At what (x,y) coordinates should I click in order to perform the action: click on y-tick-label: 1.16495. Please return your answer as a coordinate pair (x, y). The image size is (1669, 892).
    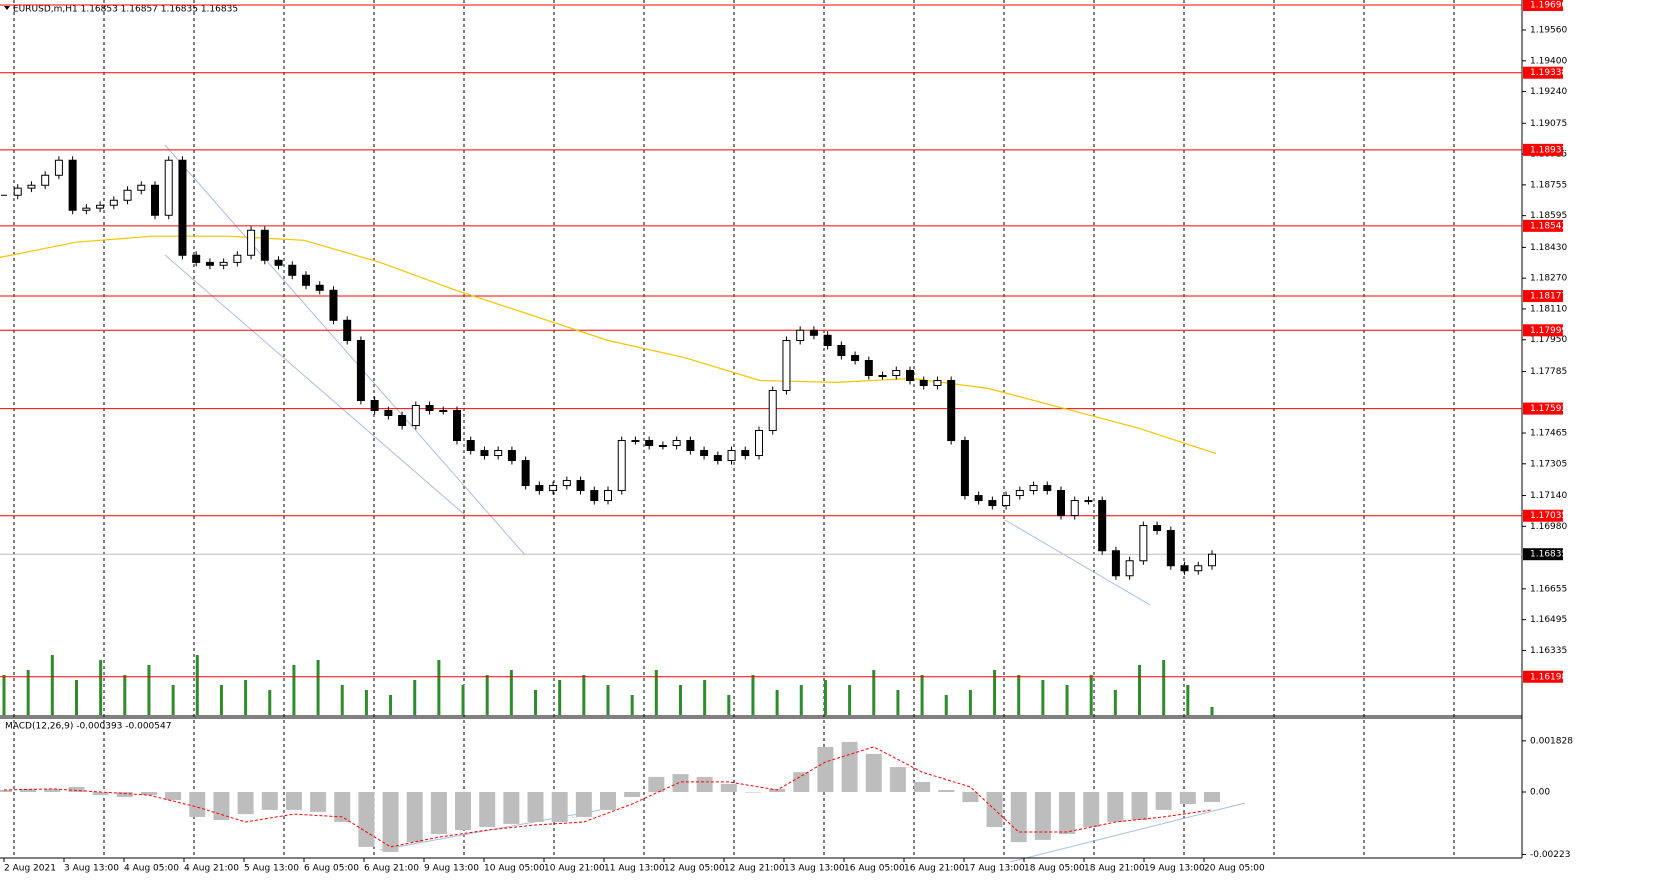
    Looking at the image, I should click on (1548, 620).